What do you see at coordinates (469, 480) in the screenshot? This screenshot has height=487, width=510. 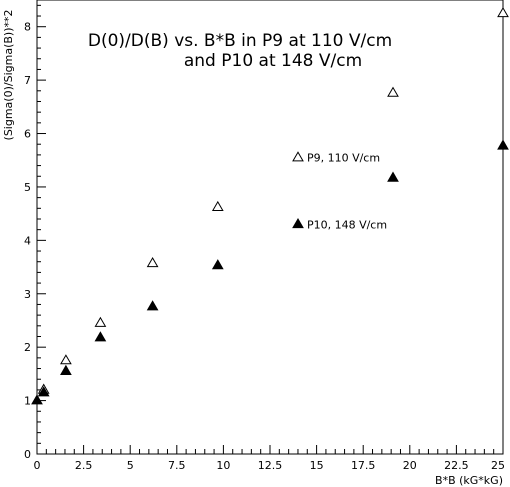 I see `x-axis-title: B*B (kG*kG)` at bounding box center [469, 480].